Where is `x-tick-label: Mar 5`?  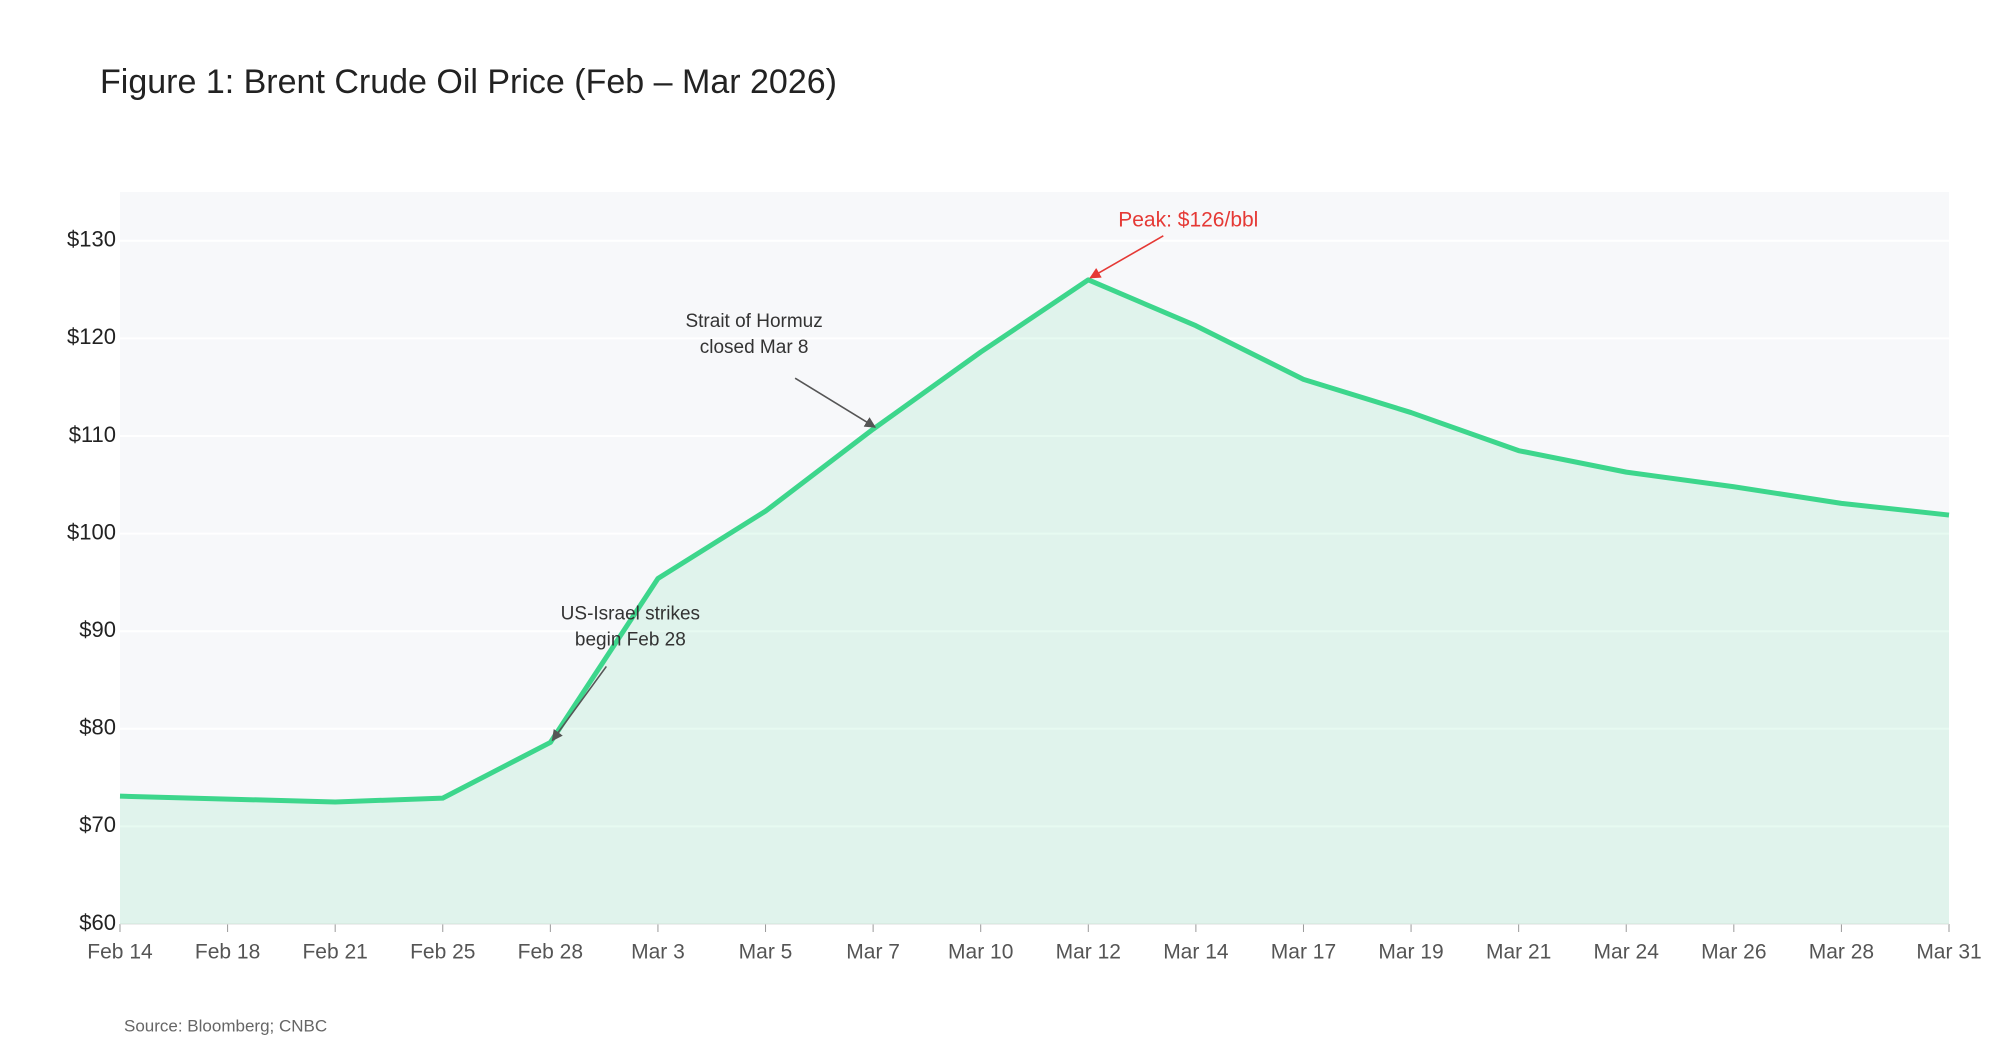
x-tick-label: Mar 5 is located at coordinates (766, 952).